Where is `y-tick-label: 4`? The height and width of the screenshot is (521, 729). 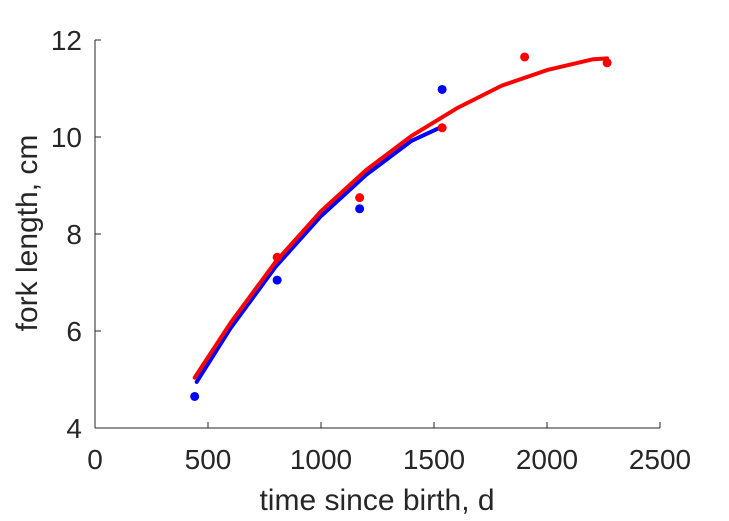
y-tick-label: 4 is located at coordinates (74, 428).